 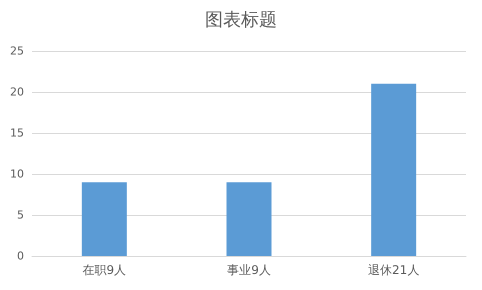 What do you see at coordinates (104, 270) in the screenshot?
I see `x-tick-label: 在职9人` at bounding box center [104, 270].